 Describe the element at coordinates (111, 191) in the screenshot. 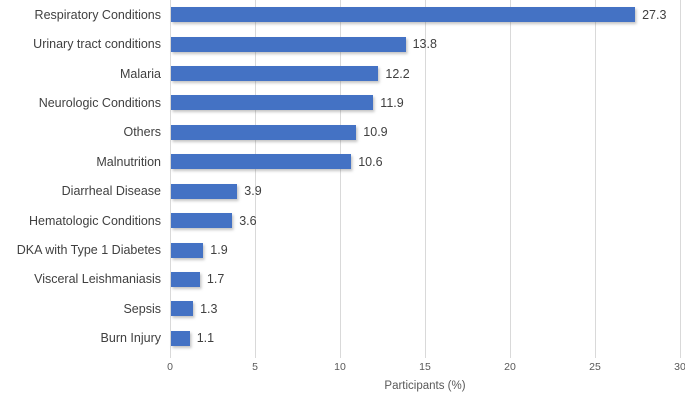

I see `category-label: Diarrheal Disease` at that location.